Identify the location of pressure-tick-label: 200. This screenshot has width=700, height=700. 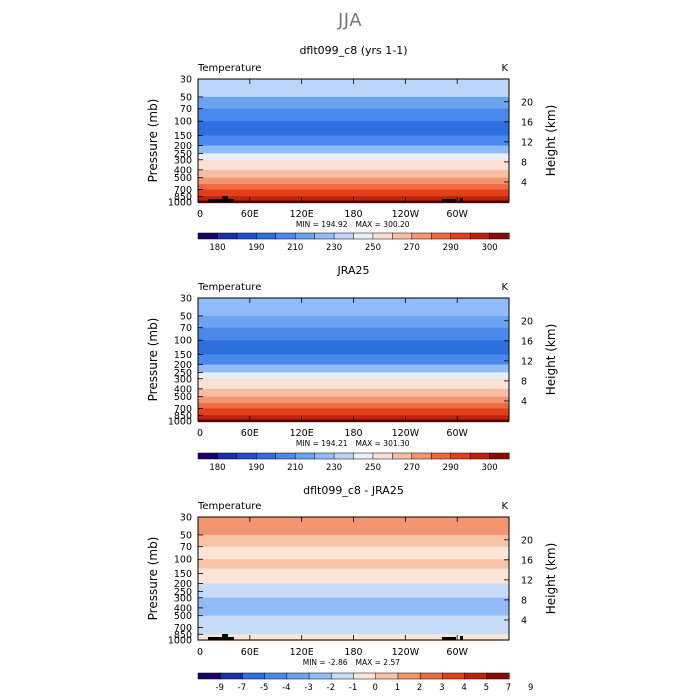
(183, 146).